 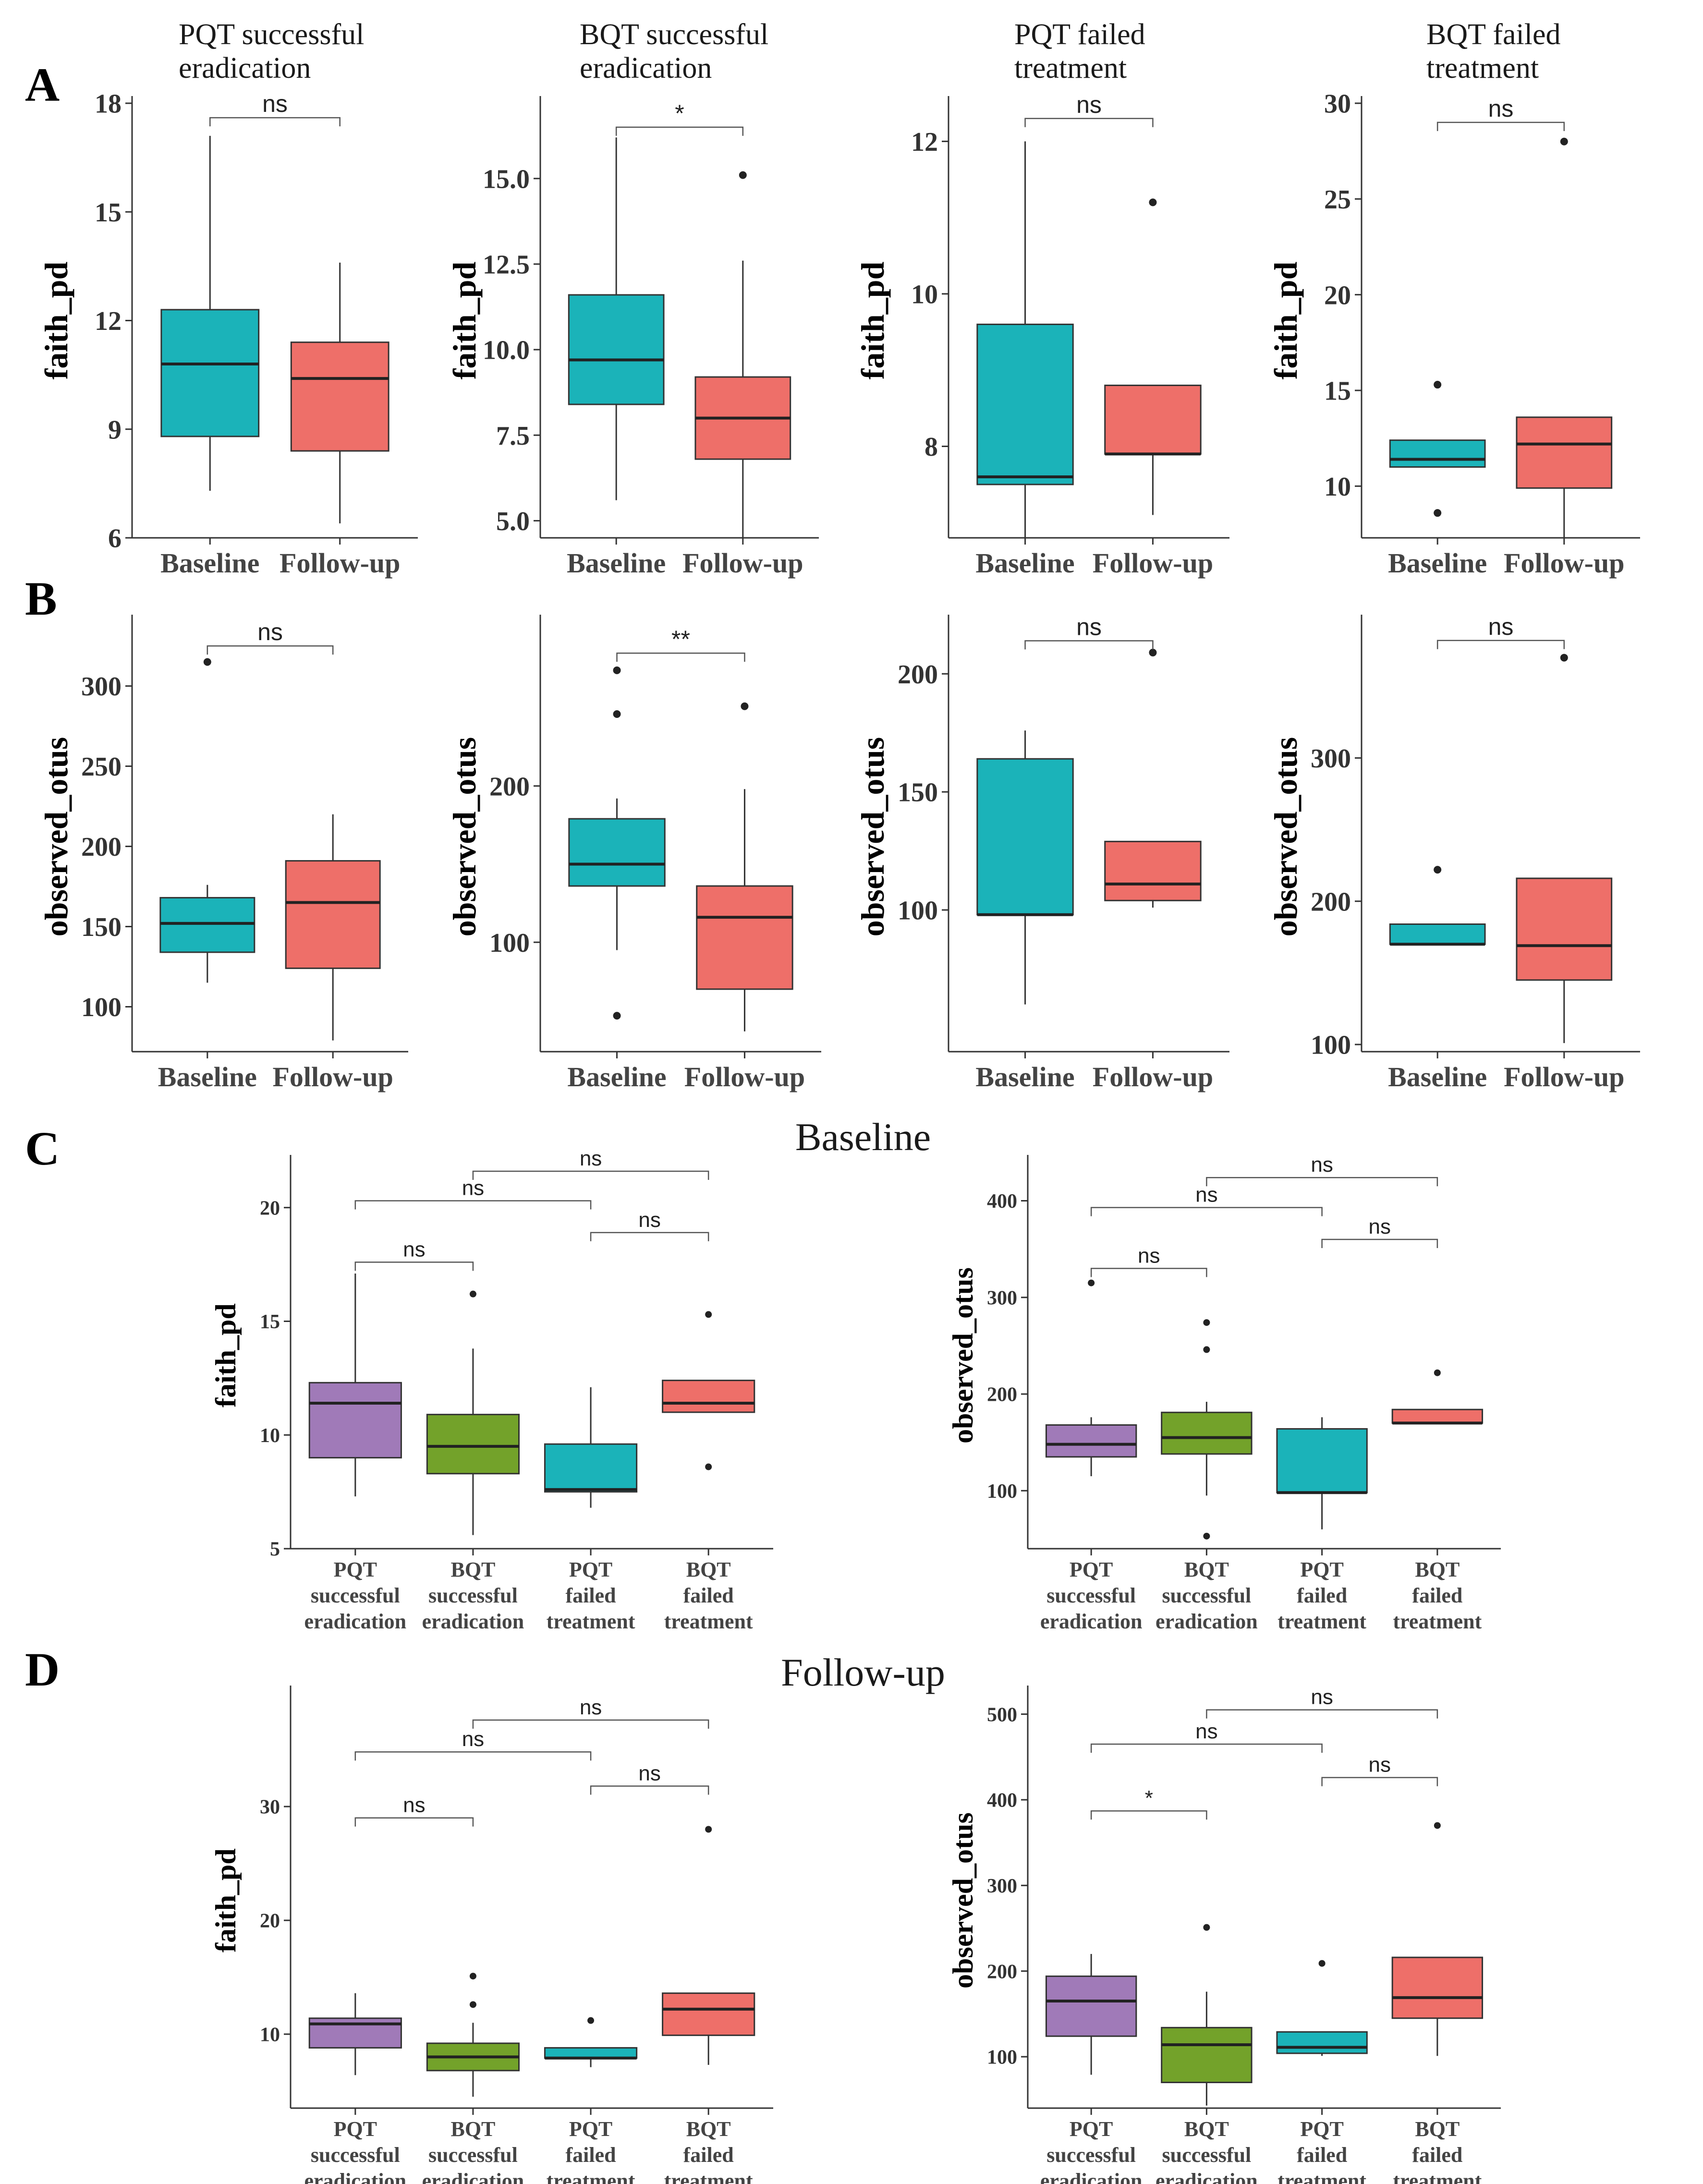 What do you see at coordinates (226, 1355) in the screenshot?
I see `y-axis-label: faith_pd` at bounding box center [226, 1355].